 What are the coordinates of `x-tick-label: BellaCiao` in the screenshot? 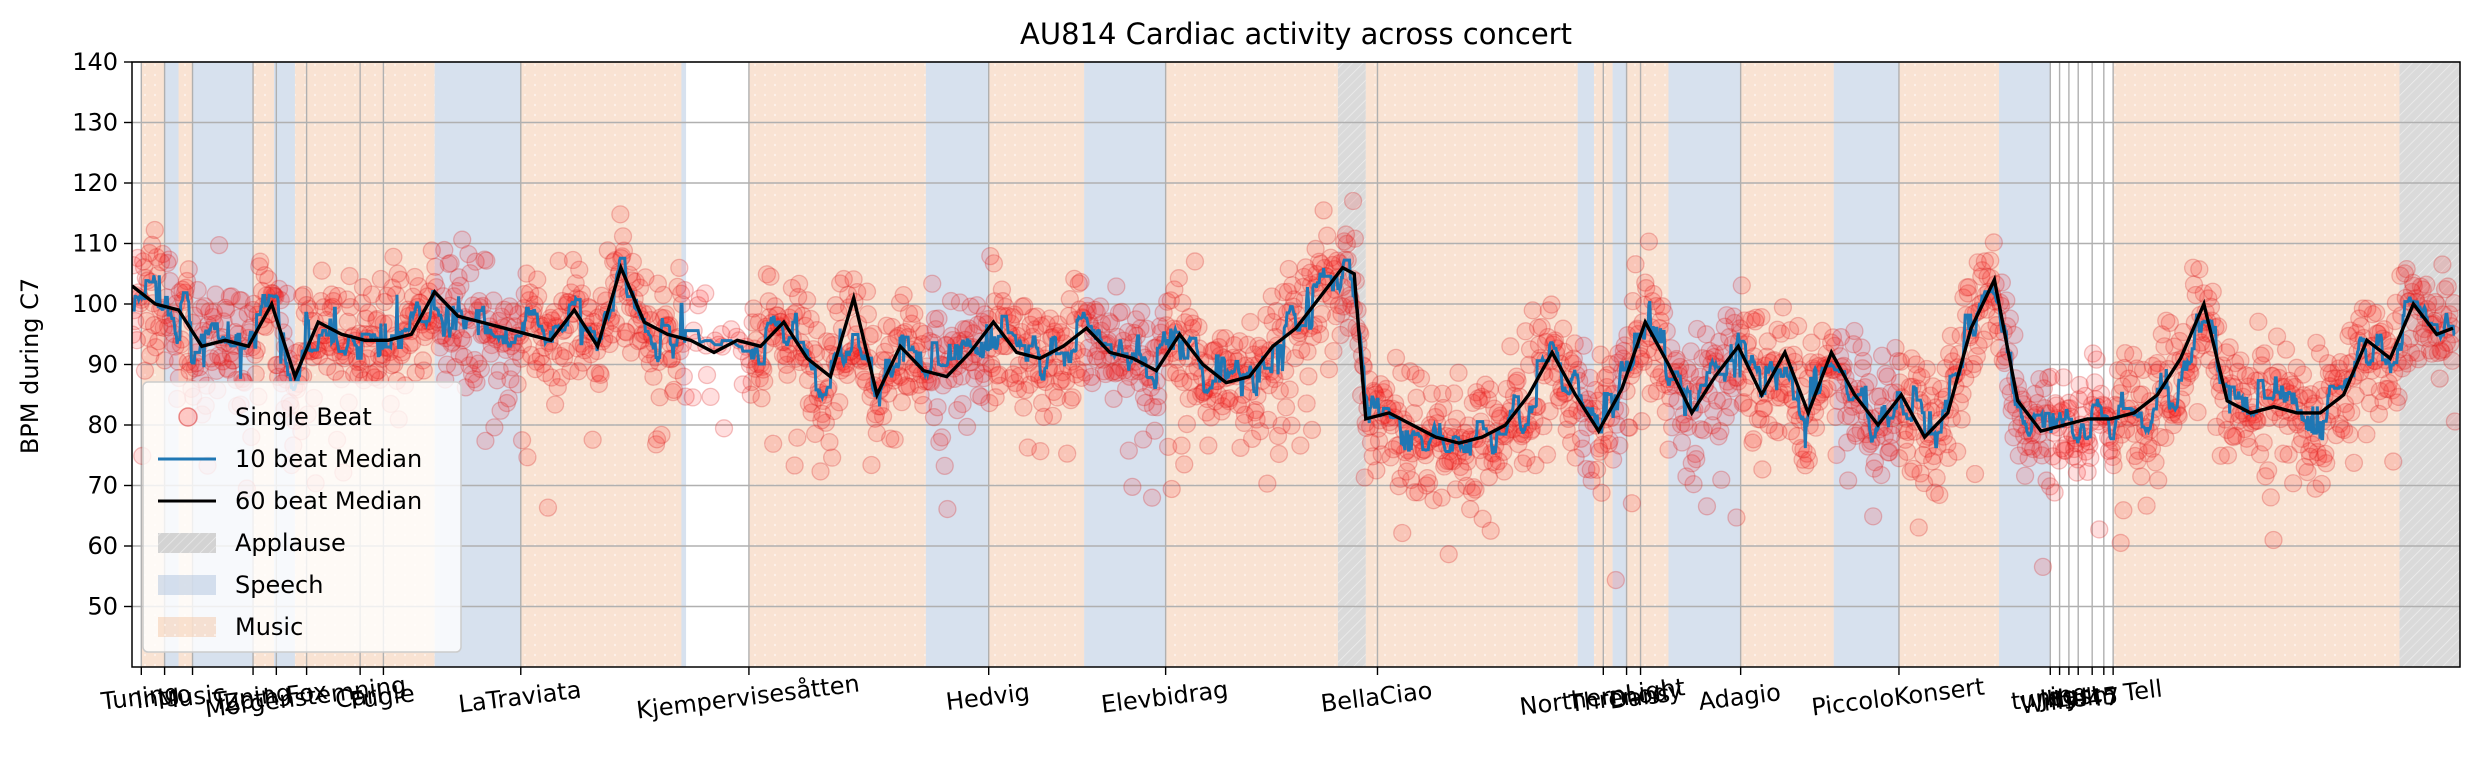 It's located at (1376, 696).